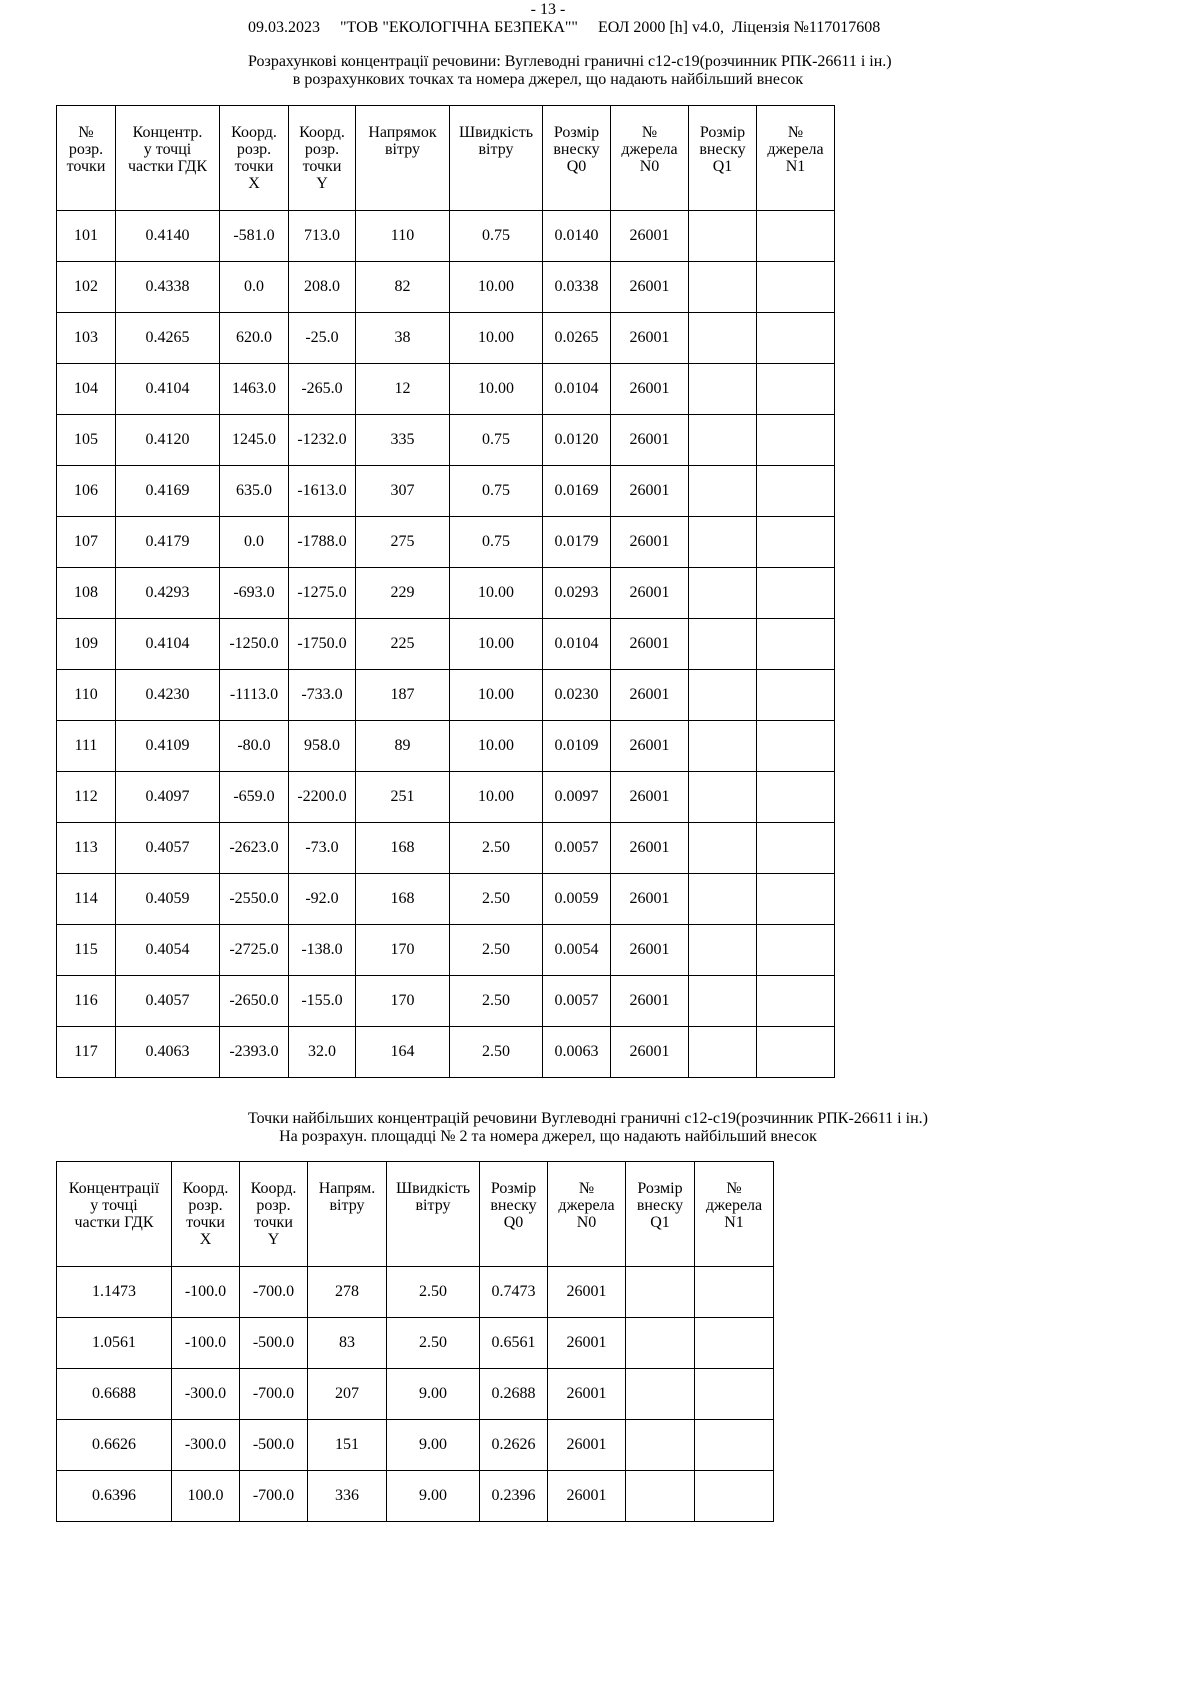 This screenshot has width=1190, height=1684. What do you see at coordinates (86, 797) in the screenshot?
I see `table-cell: 112` at bounding box center [86, 797].